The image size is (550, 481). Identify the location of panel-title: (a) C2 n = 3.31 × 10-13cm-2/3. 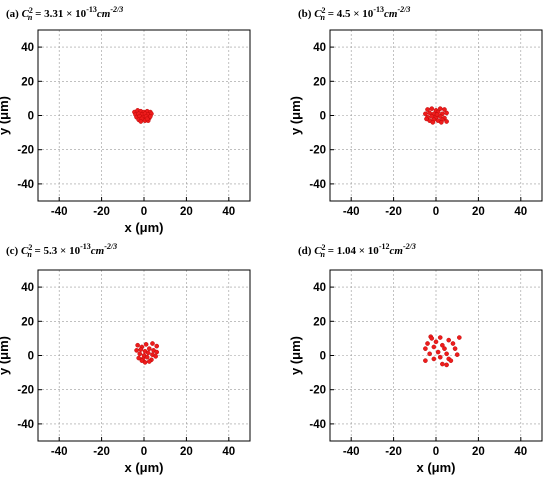
(64, 13).